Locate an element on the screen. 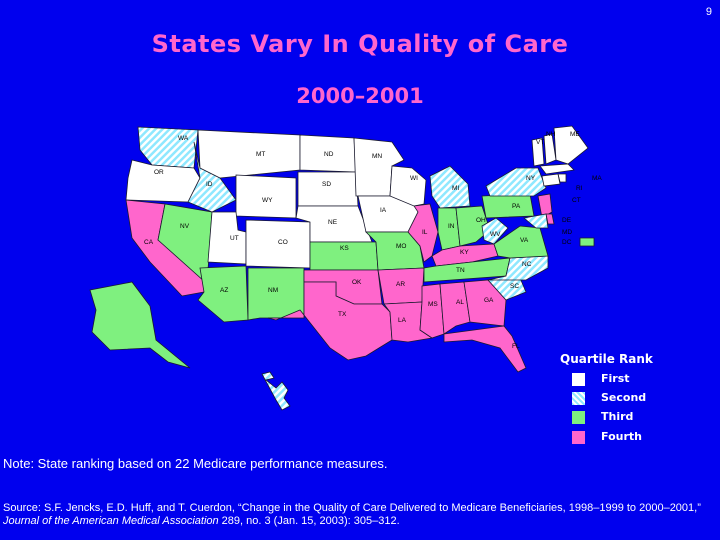  state-label-co: CO is located at coordinates (283, 242).